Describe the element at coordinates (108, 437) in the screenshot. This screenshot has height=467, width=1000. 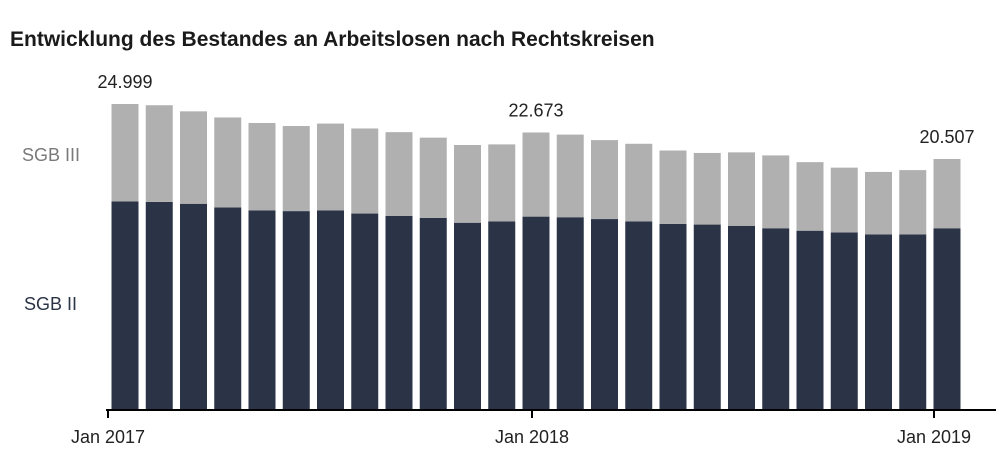
I see `x-tick-label: Jan 2017` at that location.